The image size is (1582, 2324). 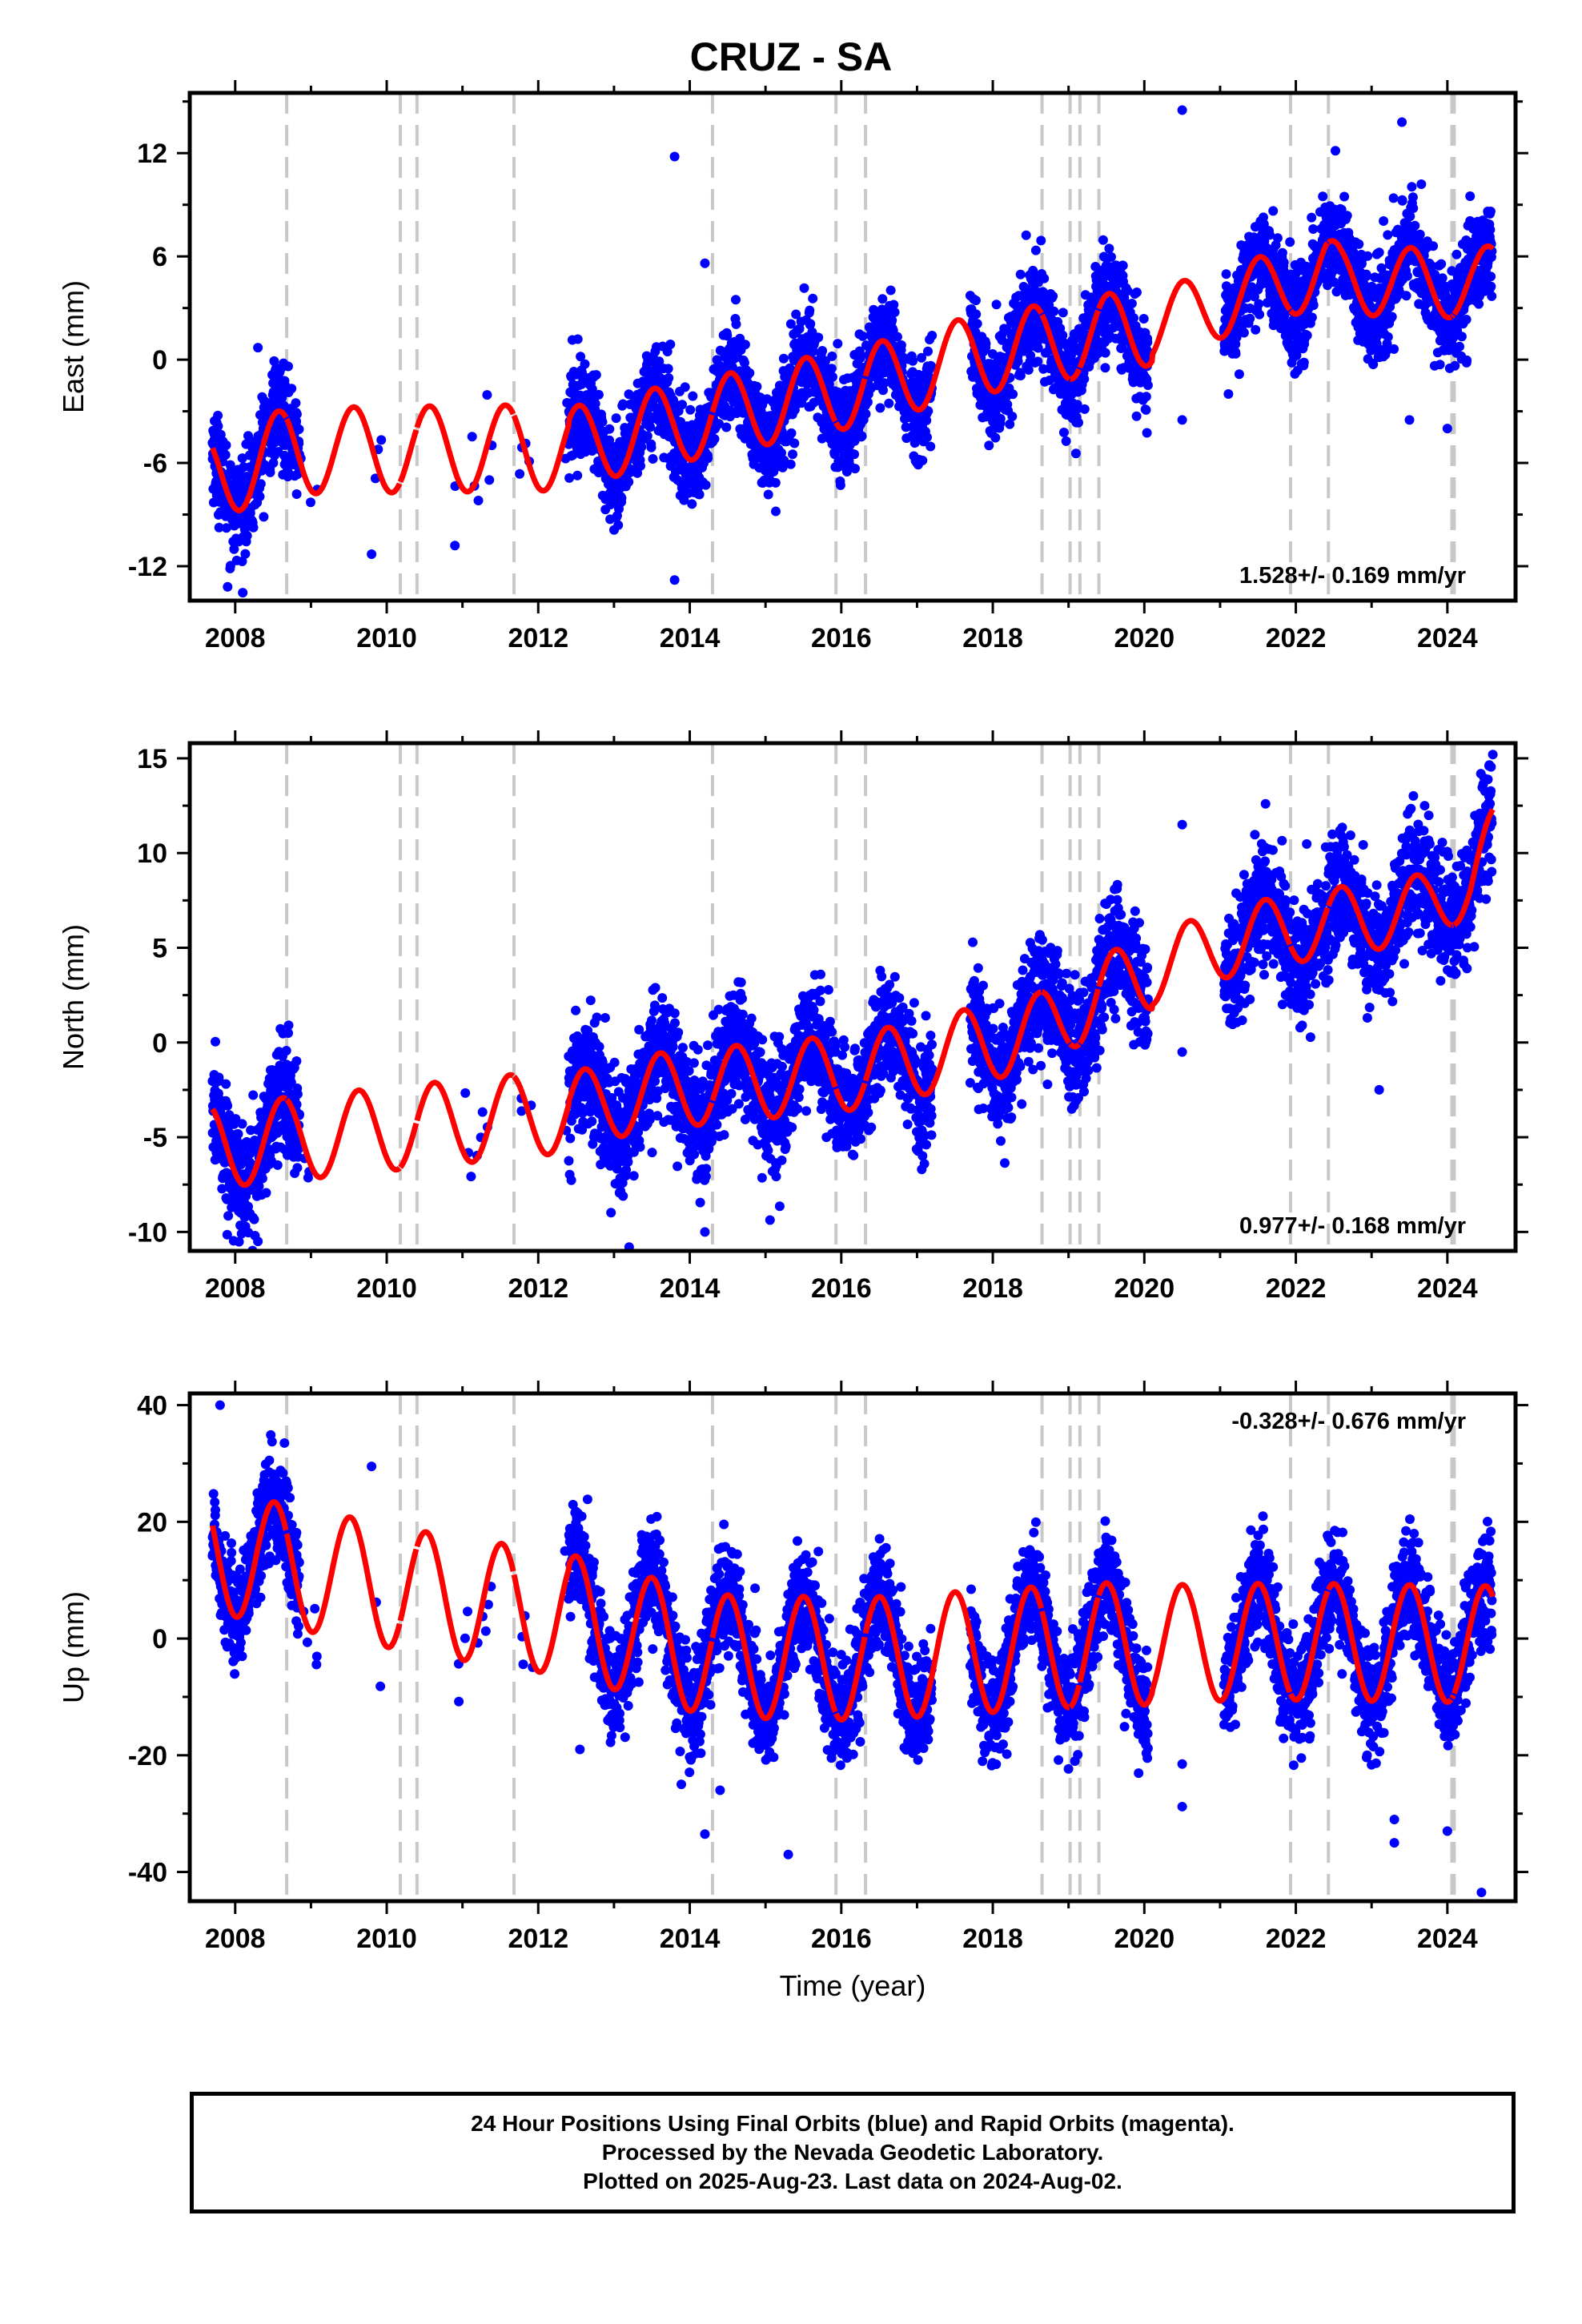 What do you see at coordinates (992, 638) in the screenshot?
I see `x-tick-label: 2018` at bounding box center [992, 638].